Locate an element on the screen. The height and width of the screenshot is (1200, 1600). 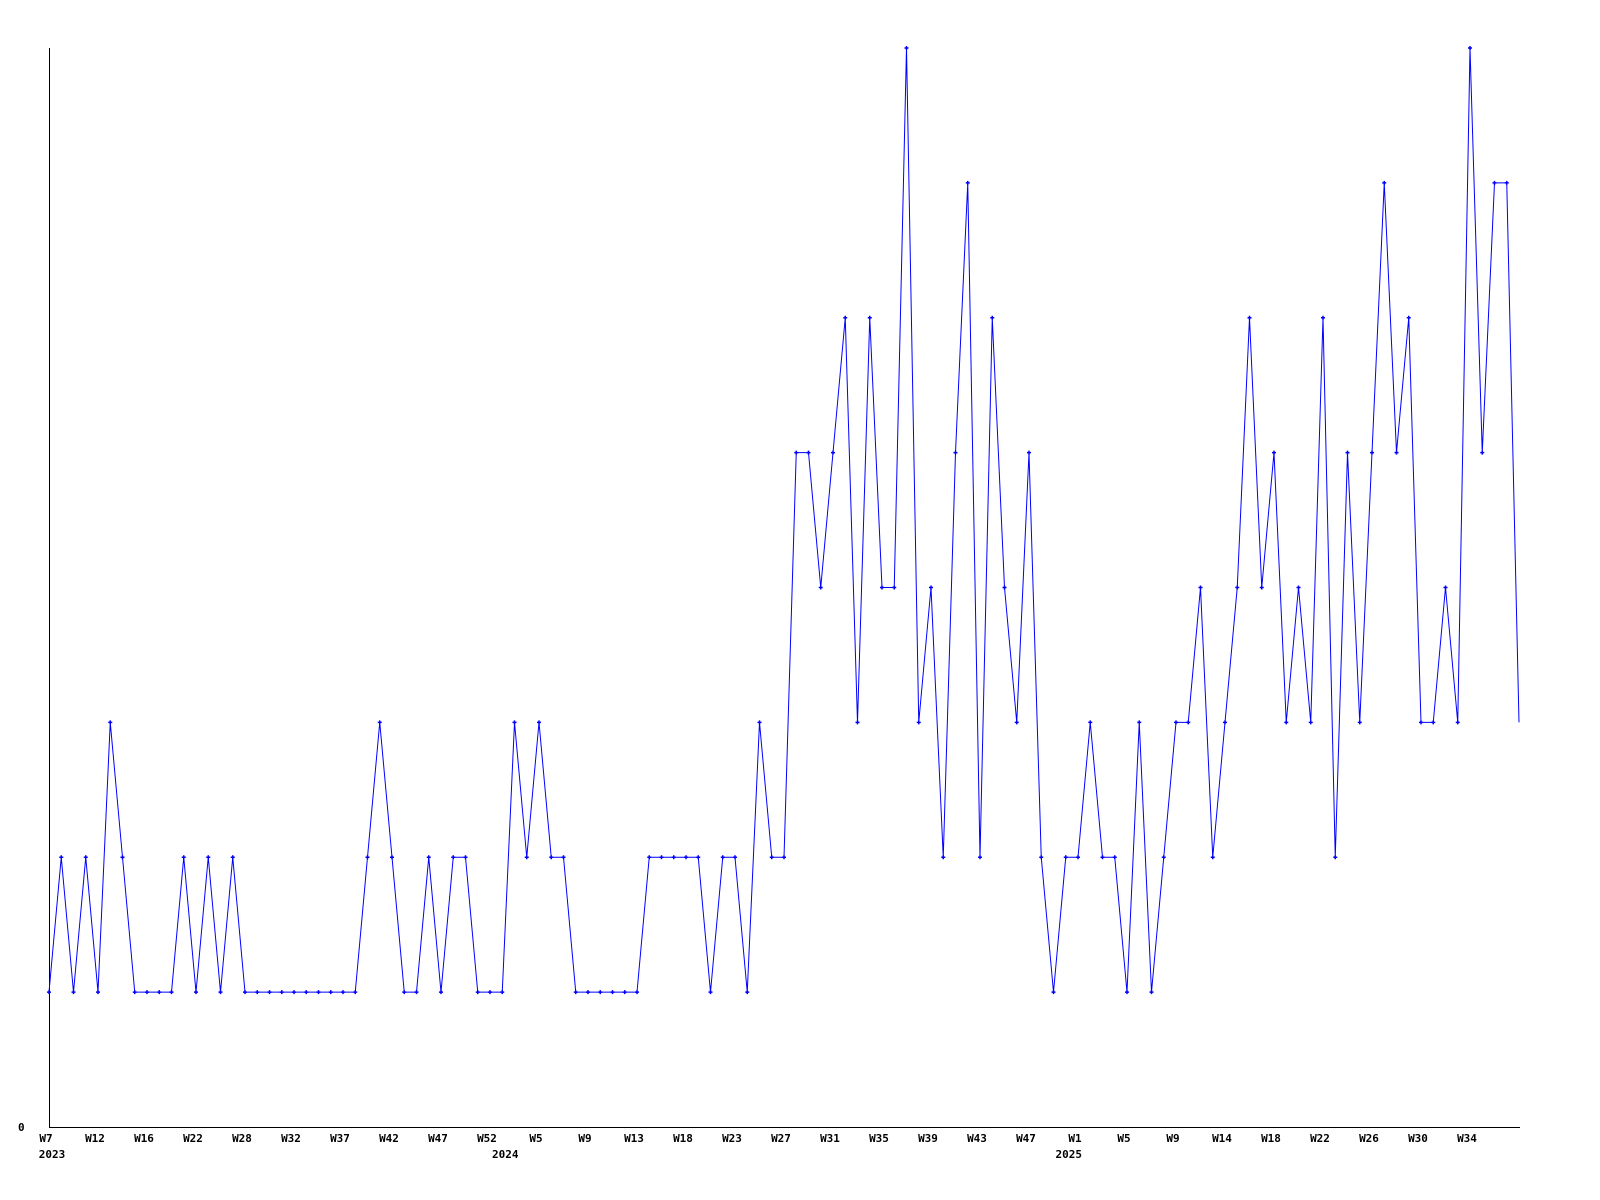
x-tick-label: W26 is located at coordinates (1369, 1138).